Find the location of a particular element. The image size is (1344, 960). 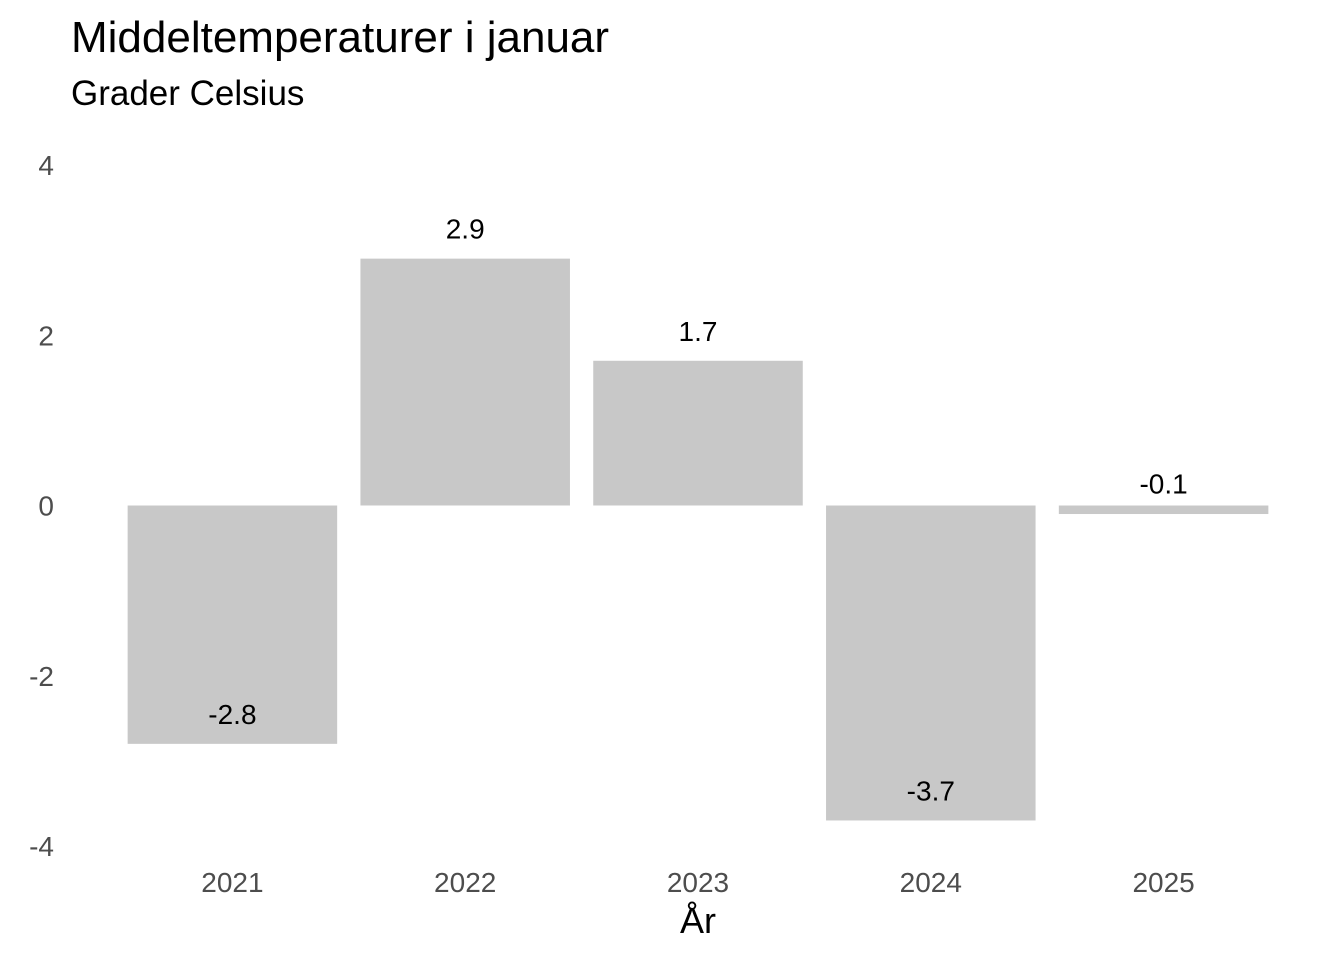

x-tick-label: 2022 is located at coordinates (465, 882).